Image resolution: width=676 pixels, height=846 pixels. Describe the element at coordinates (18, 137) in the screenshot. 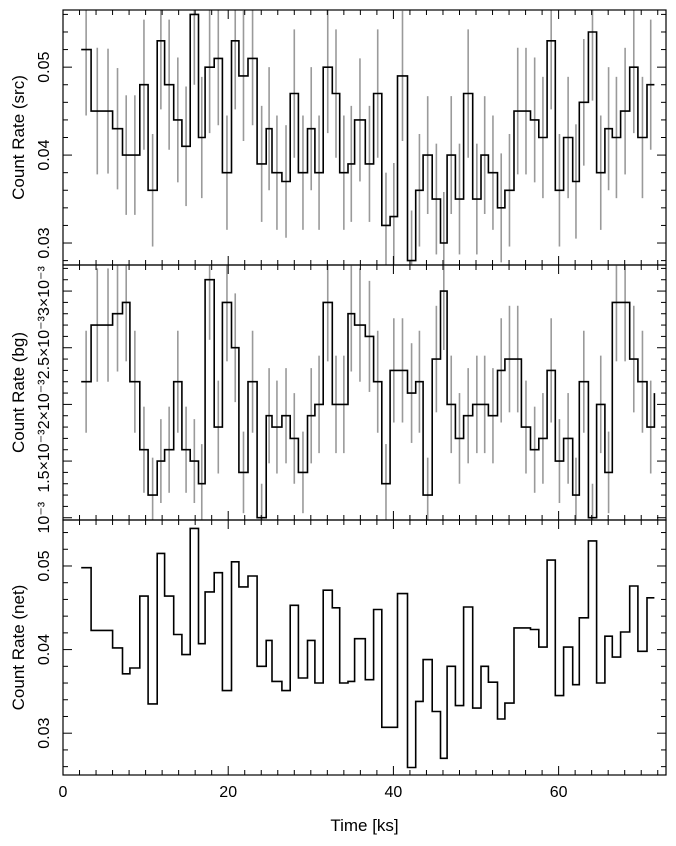

I see `y-axis-title: Count Rate (src)` at that location.